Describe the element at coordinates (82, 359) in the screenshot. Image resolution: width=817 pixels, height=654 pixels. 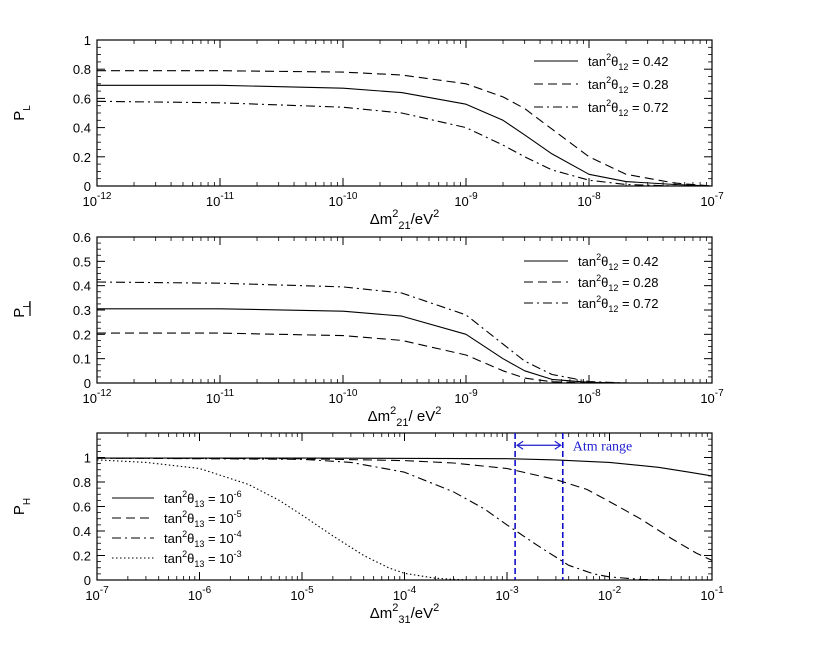
I see `y-tick-label: 0.1` at that location.